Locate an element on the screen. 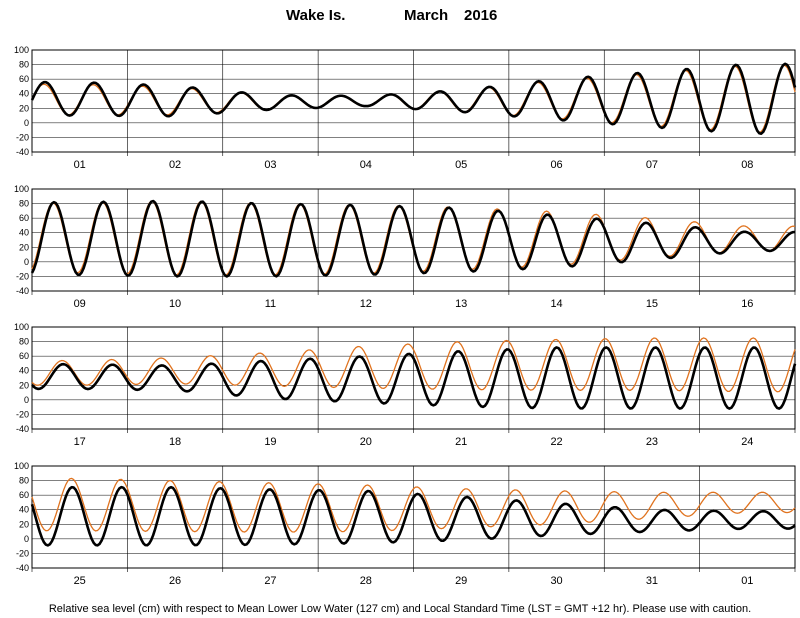  title-station: Wake Is. is located at coordinates (315, 15).